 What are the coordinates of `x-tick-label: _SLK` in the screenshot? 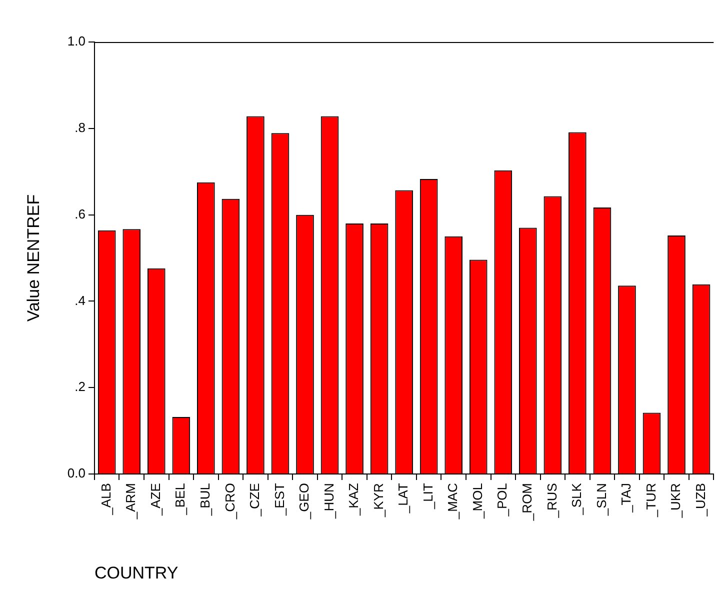 It's located at (576, 499).